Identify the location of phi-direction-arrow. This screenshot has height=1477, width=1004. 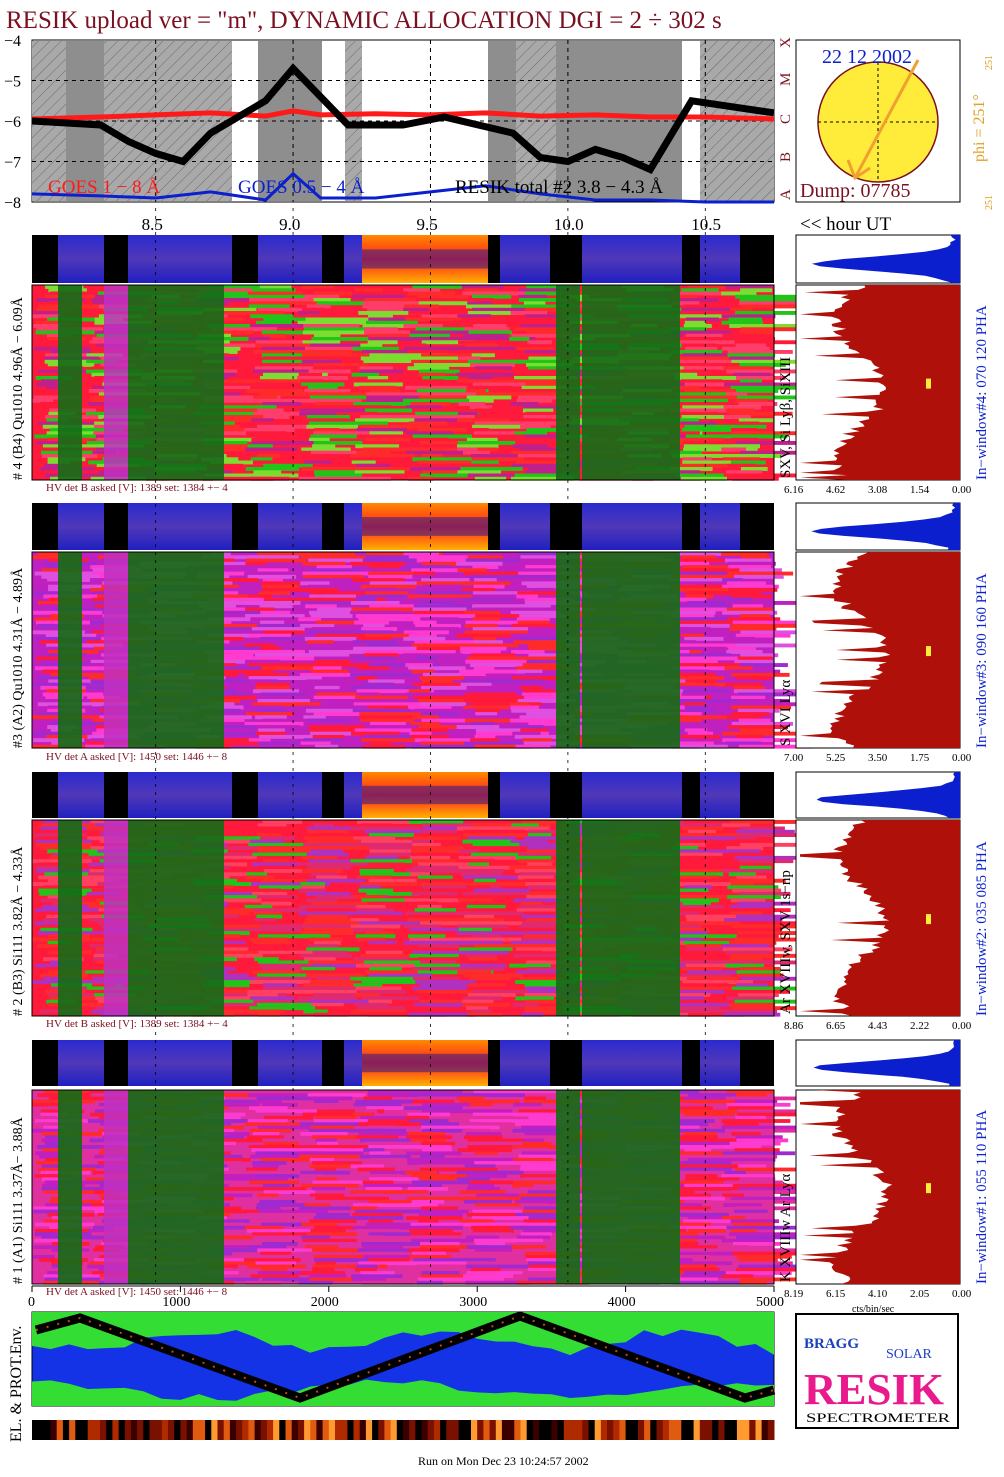
(886, 119).